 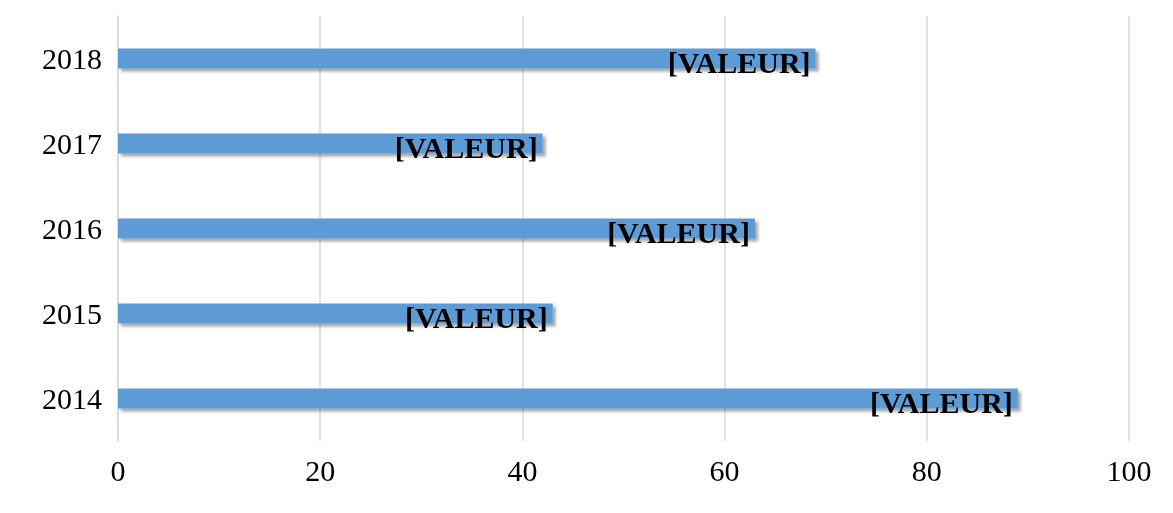 What do you see at coordinates (118, 470) in the screenshot?
I see `x-tick-label: 0` at bounding box center [118, 470].